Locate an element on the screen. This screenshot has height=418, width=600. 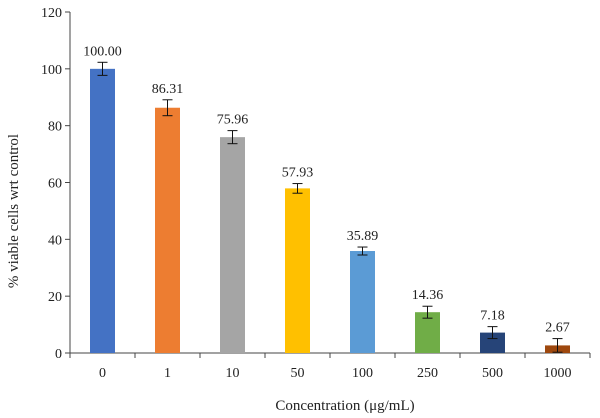
x-tick-label: 500 is located at coordinates (492, 373).